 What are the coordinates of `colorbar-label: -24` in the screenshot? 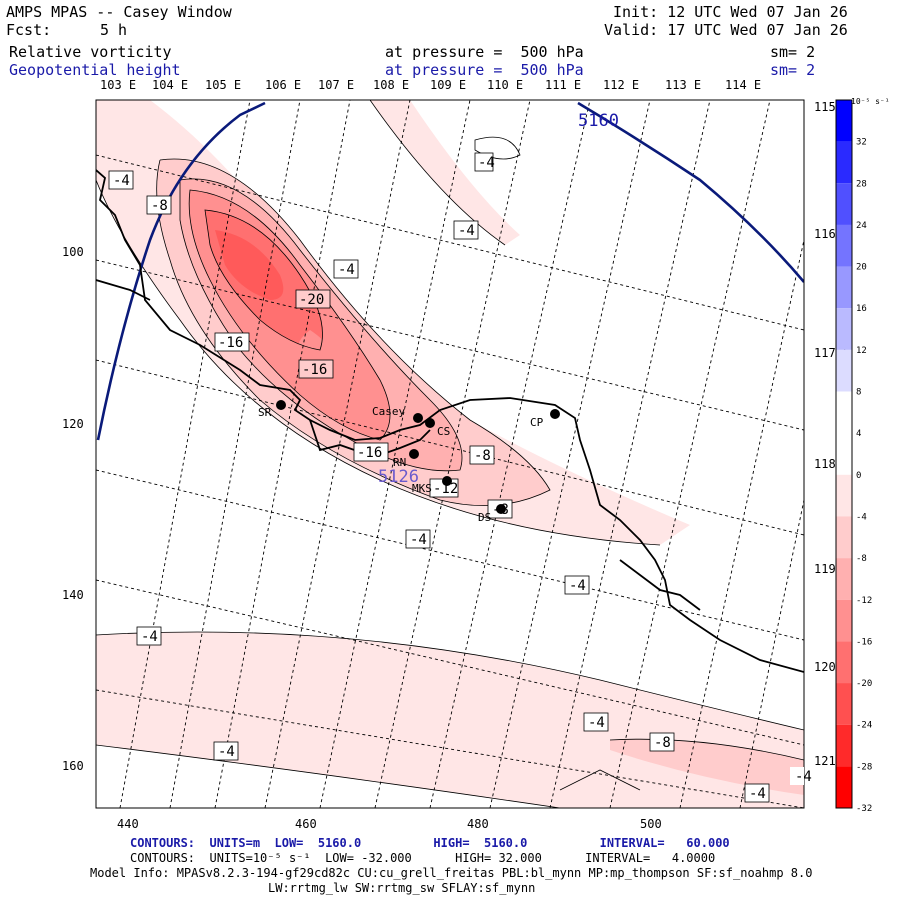 It's located at (864, 726).